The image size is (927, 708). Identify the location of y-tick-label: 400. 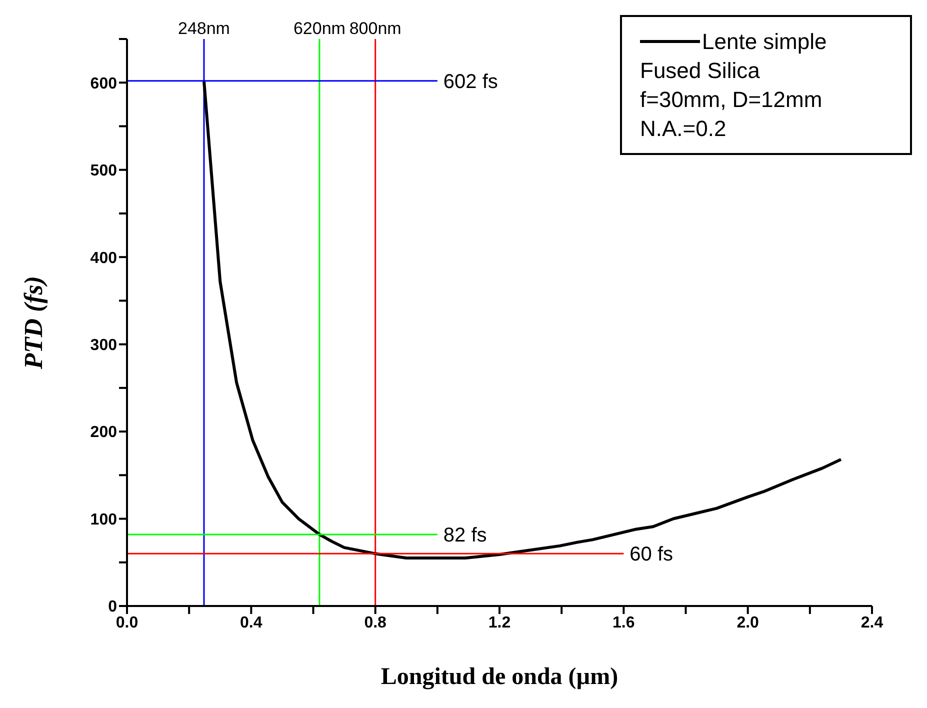
(104, 258).